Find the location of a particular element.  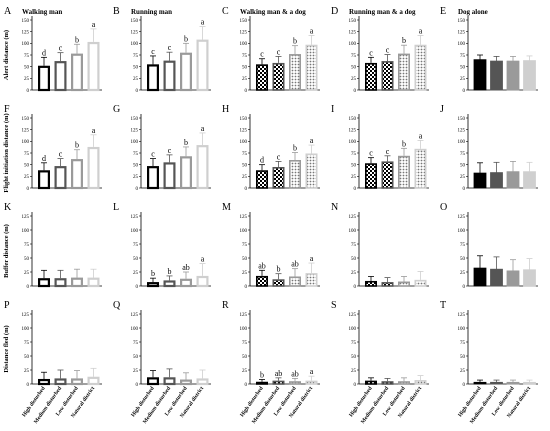

panel-letter: A is located at coordinates (8, 11).